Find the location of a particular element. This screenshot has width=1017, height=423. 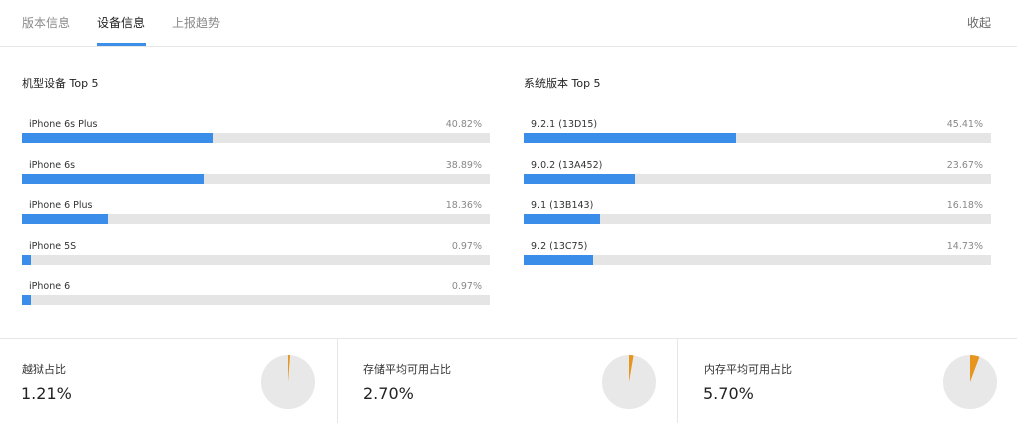

jailbreak-value: 1.21% is located at coordinates (46, 393).